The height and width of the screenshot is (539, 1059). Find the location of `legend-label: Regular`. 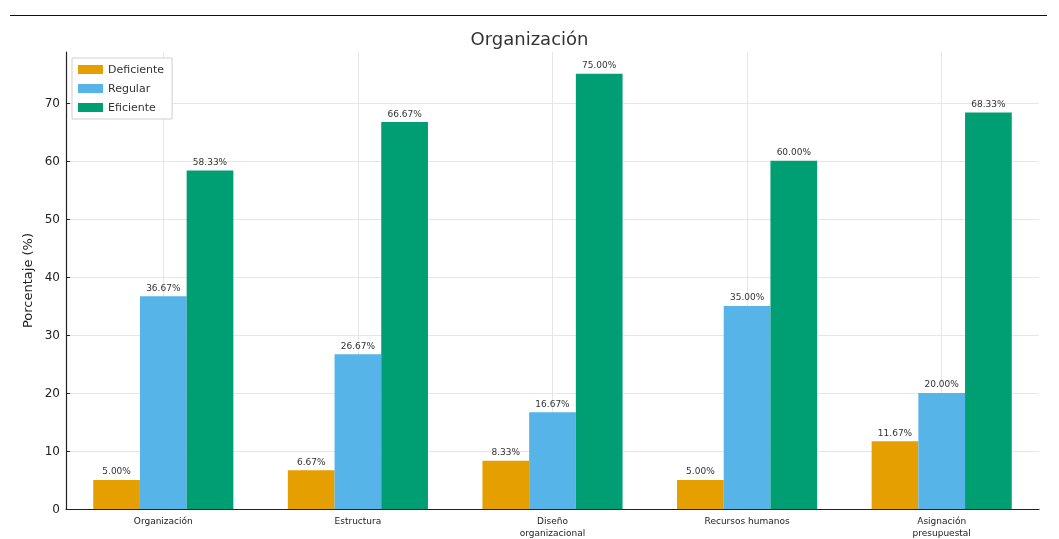

legend-label: Regular is located at coordinates (129, 88).